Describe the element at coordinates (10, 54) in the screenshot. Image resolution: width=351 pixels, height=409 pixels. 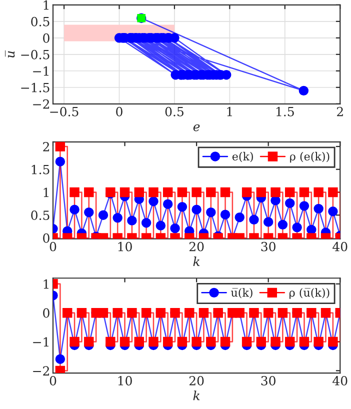
I see `y-axis-title: u̅` at that location.